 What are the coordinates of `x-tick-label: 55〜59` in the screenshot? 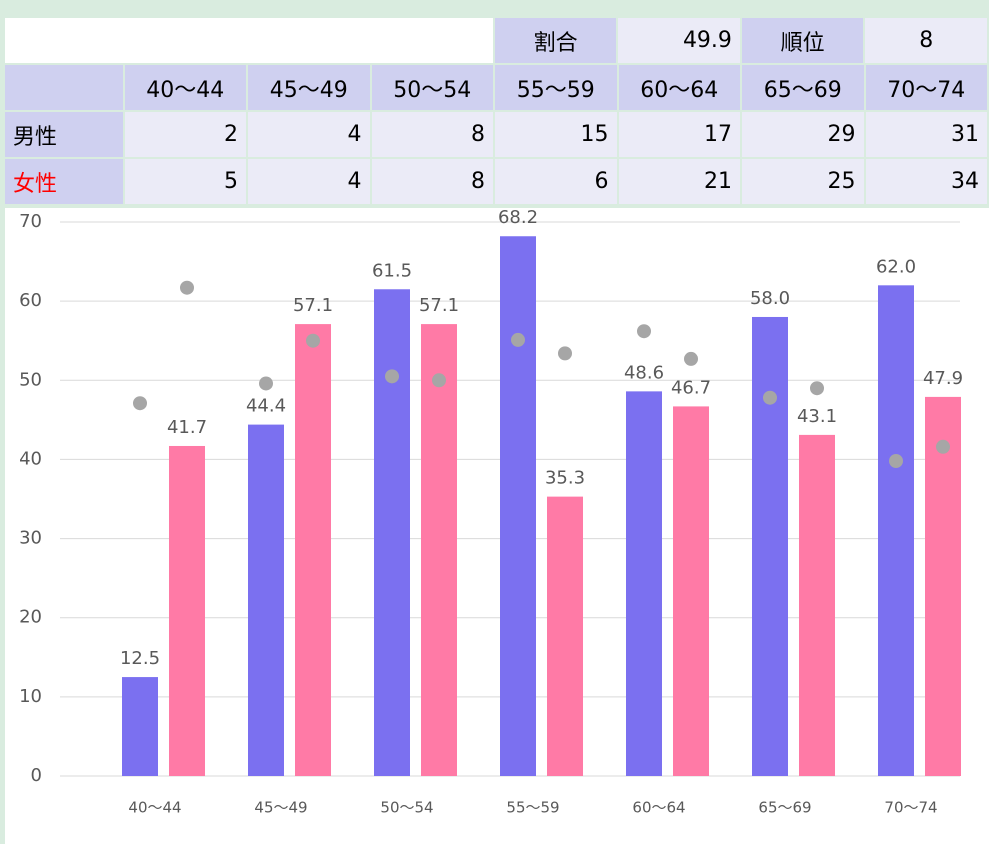 It's located at (532, 808).